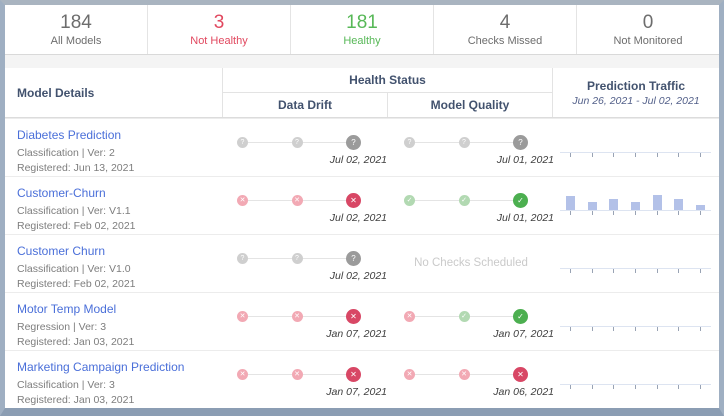  What do you see at coordinates (648, 40) in the screenshot?
I see `not-monitored-label: Not Monitored` at bounding box center [648, 40].